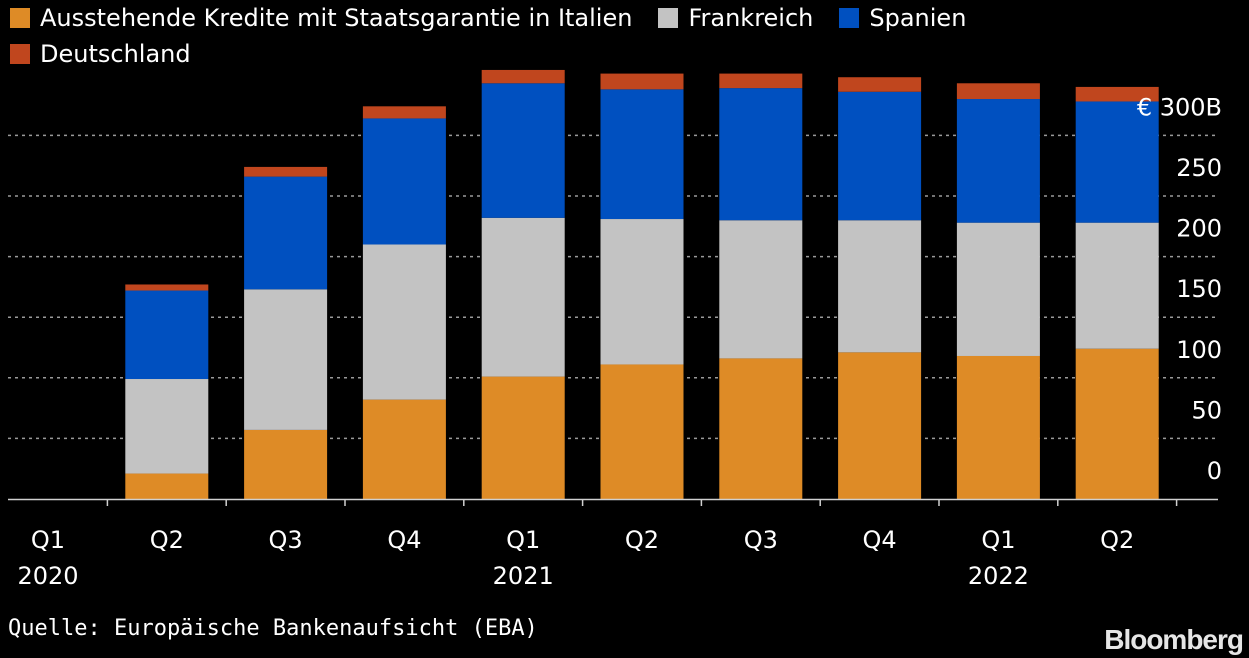 This screenshot has width=1249, height=658. Describe the element at coordinates (1214, 471) in the screenshot. I see `y-tick-label-0: 0` at that location.